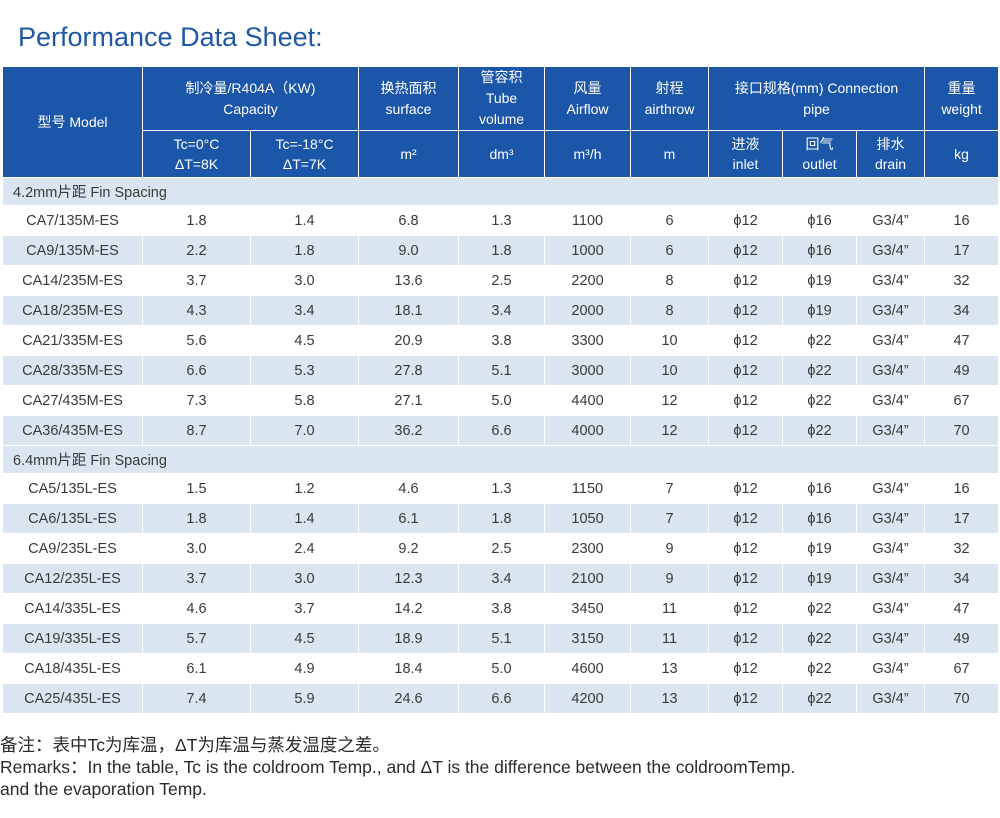  What do you see at coordinates (409, 400) in the screenshot?
I see `table-cell: 27.1` at bounding box center [409, 400].